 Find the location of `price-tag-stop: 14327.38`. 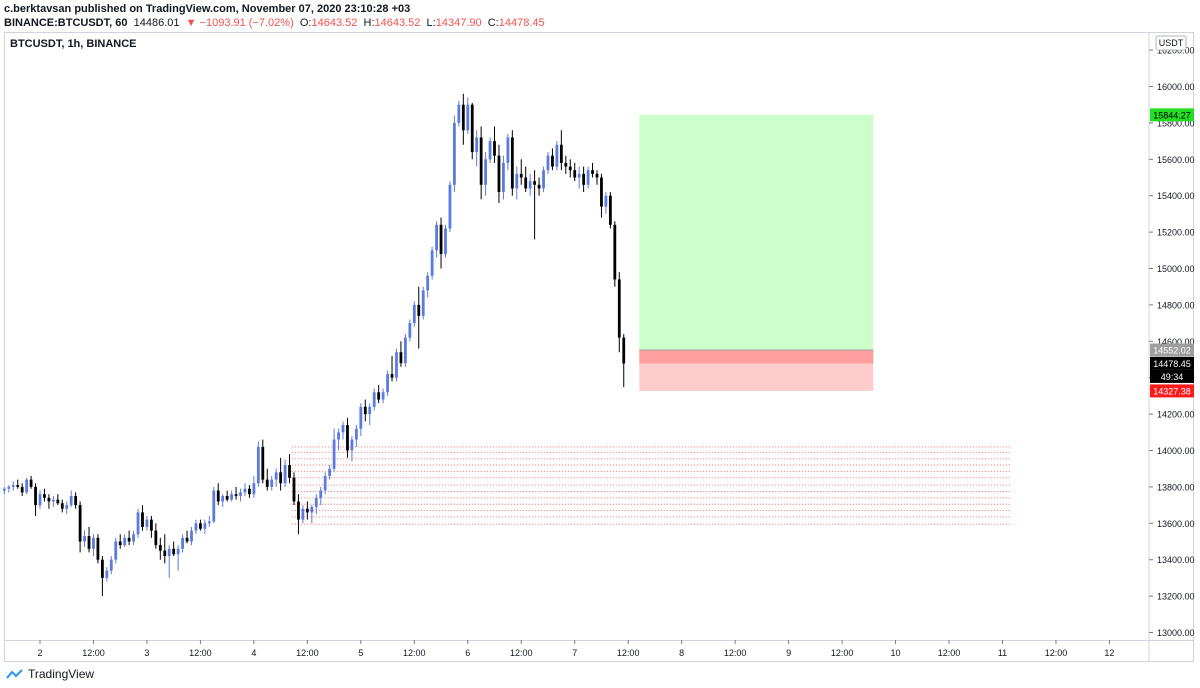

price-tag-stop: 14327.38 is located at coordinates (1172, 391).